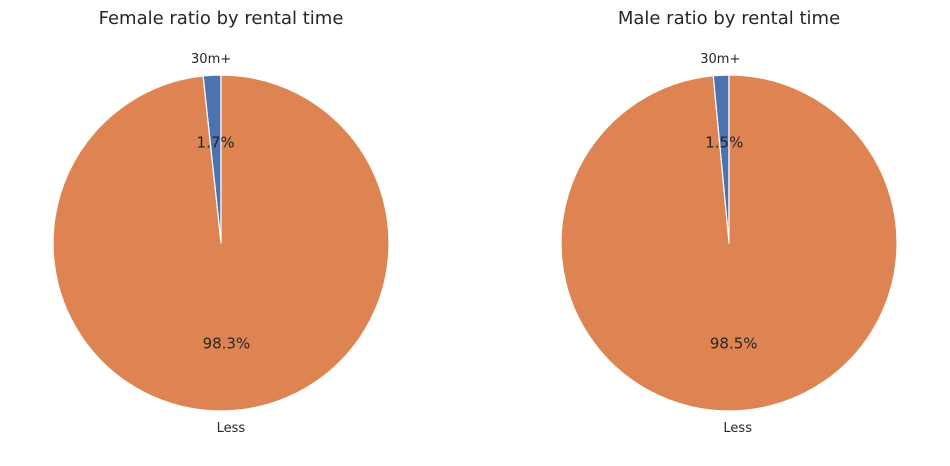 This screenshot has width=950, height=466. What do you see at coordinates (227, 344) in the screenshot?
I see `slice-percent-less: 98.3%` at bounding box center [227, 344].